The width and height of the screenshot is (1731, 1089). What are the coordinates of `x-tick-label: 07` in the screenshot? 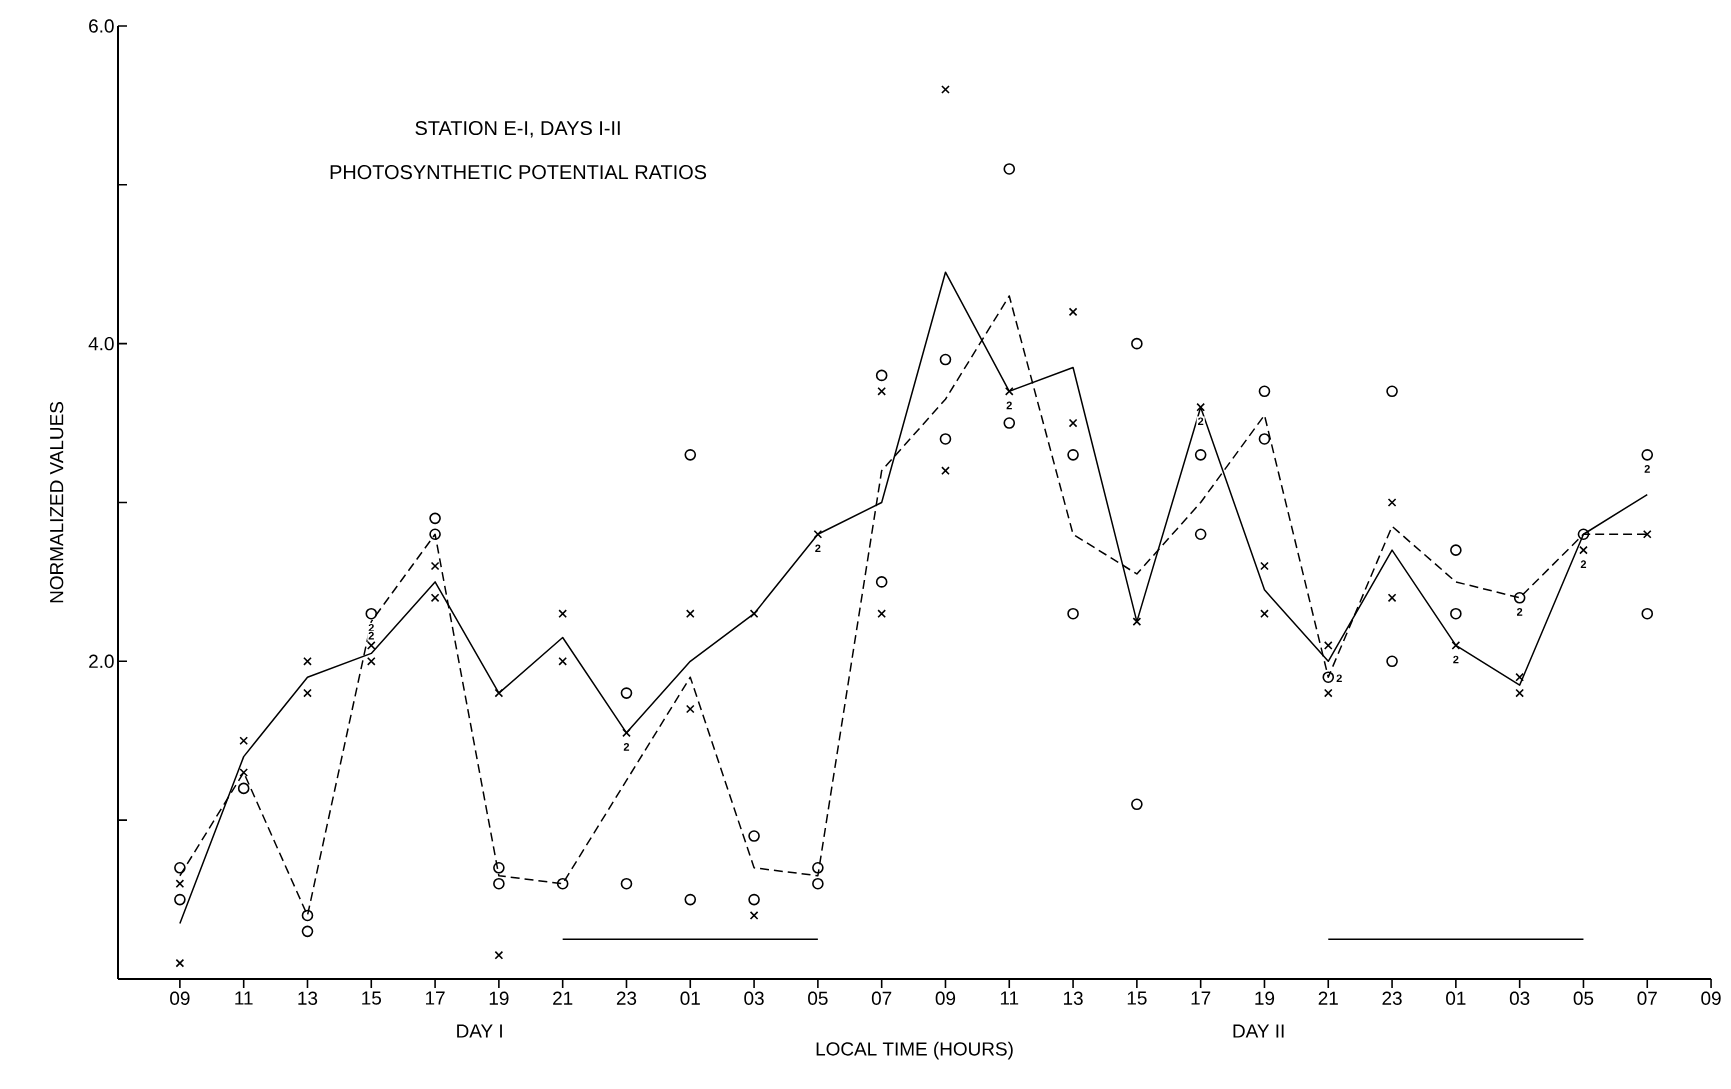 It's located at (881, 998).